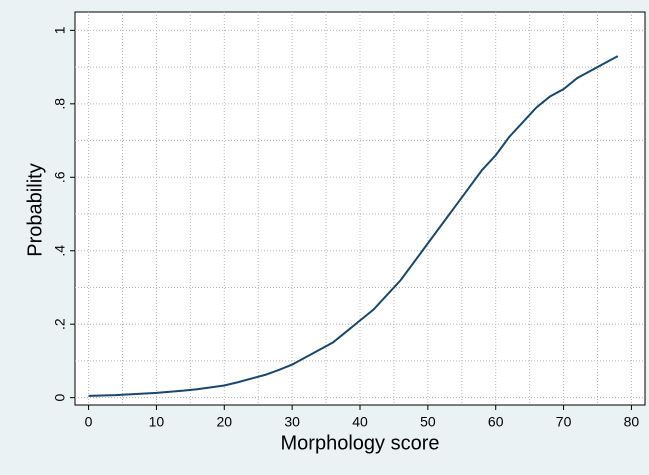  I want to click on x-tick-label: 10, so click(157, 422).